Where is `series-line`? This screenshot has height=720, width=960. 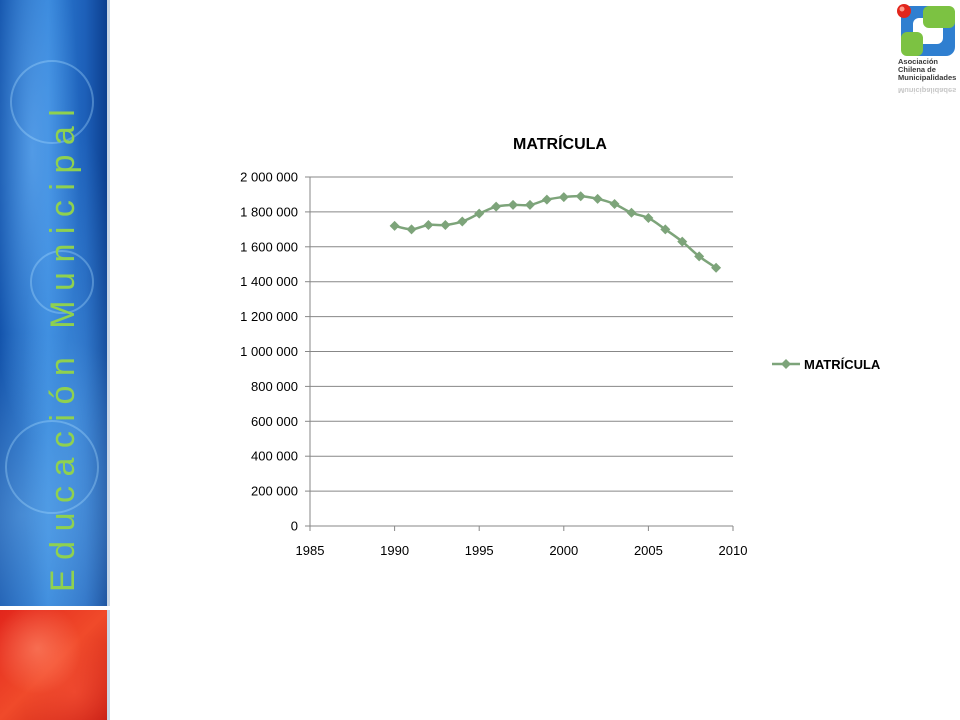
series-line is located at coordinates (555, 231).